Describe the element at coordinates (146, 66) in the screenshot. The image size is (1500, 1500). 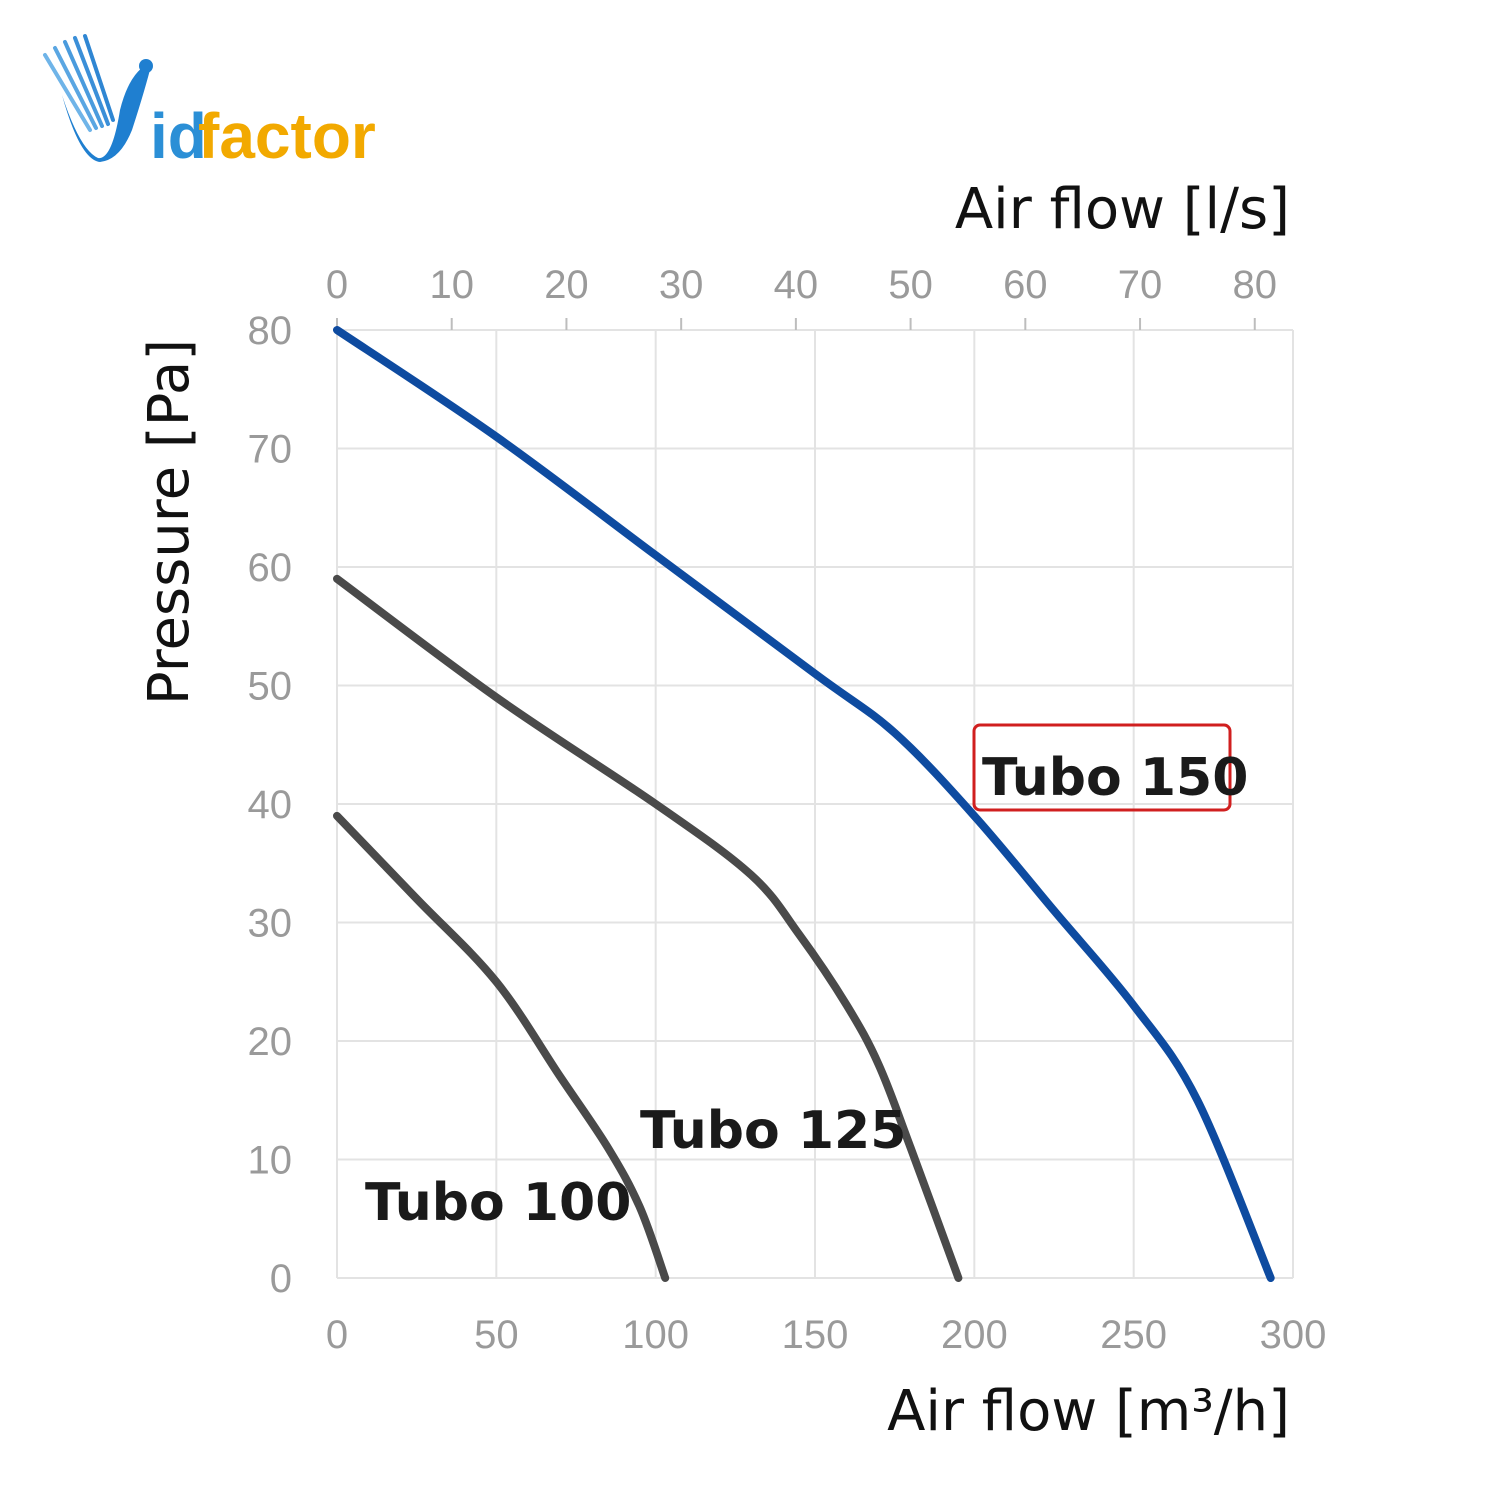
I see `logo-bird-head-icon` at that location.